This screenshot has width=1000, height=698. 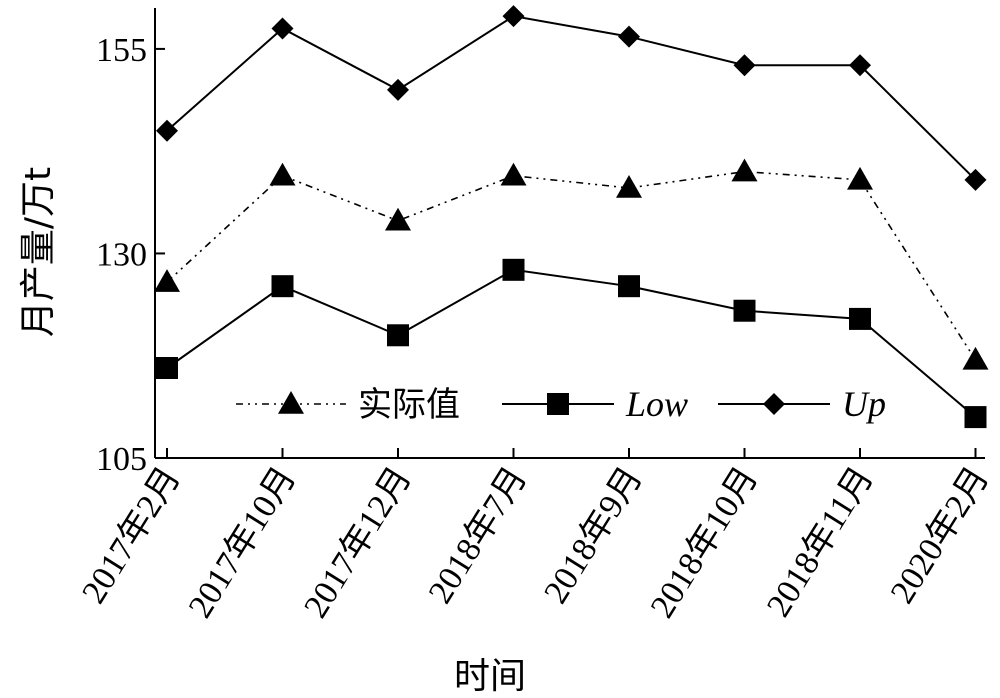 I want to click on x-tick-label: 2018年9月, so click(x=592, y=535).